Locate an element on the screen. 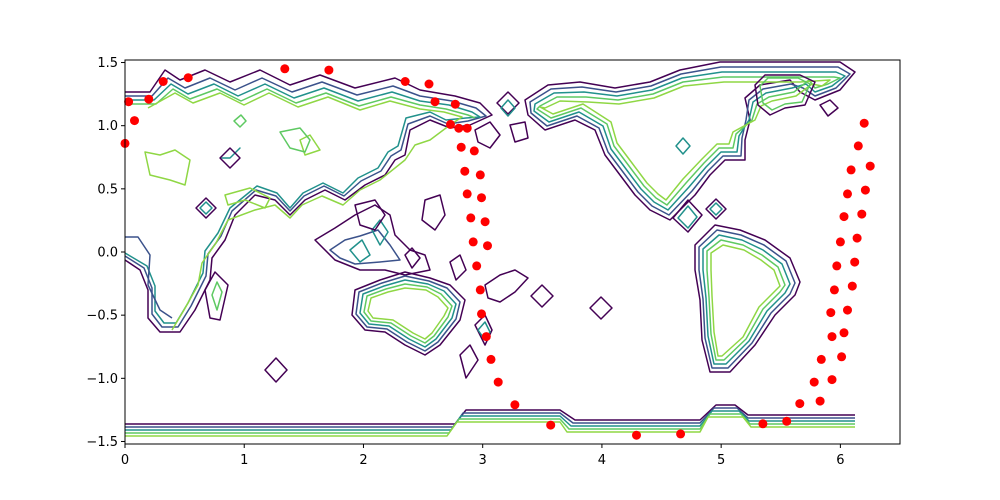  contour-cuba is located at coordinates (687, 216).